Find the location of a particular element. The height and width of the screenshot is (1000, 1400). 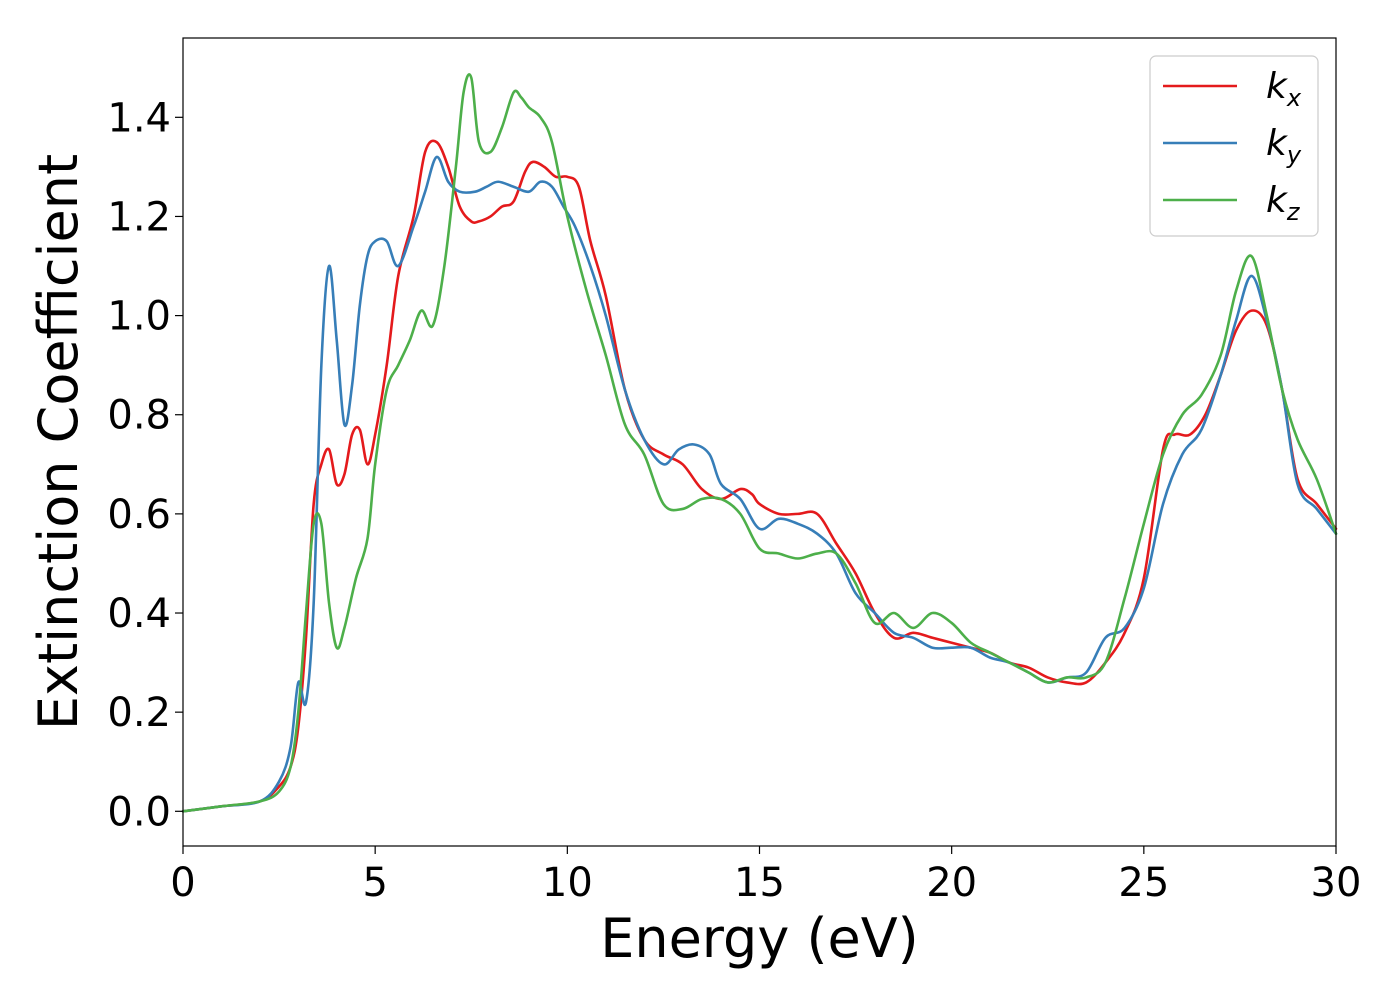

y-tick-label: 0.0 is located at coordinates (139, 812).